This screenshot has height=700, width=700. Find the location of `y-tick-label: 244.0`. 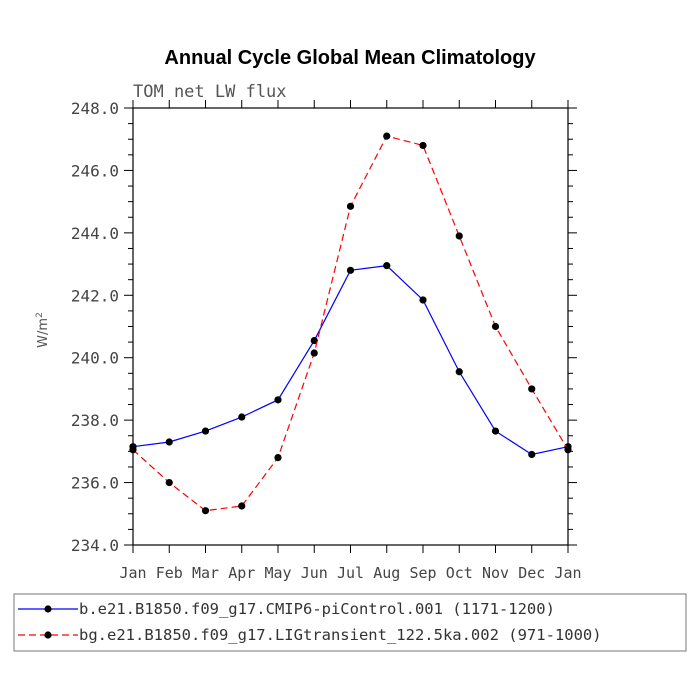

y-tick-label: 244.0 is located at coordinates (95, 233).